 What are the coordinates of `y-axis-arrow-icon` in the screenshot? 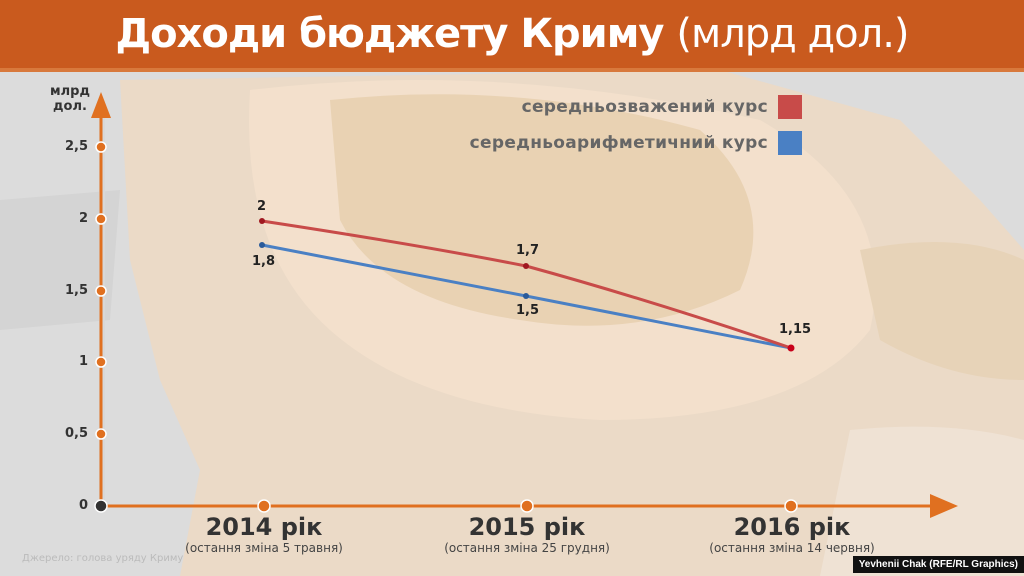 It's located at (101, 105).